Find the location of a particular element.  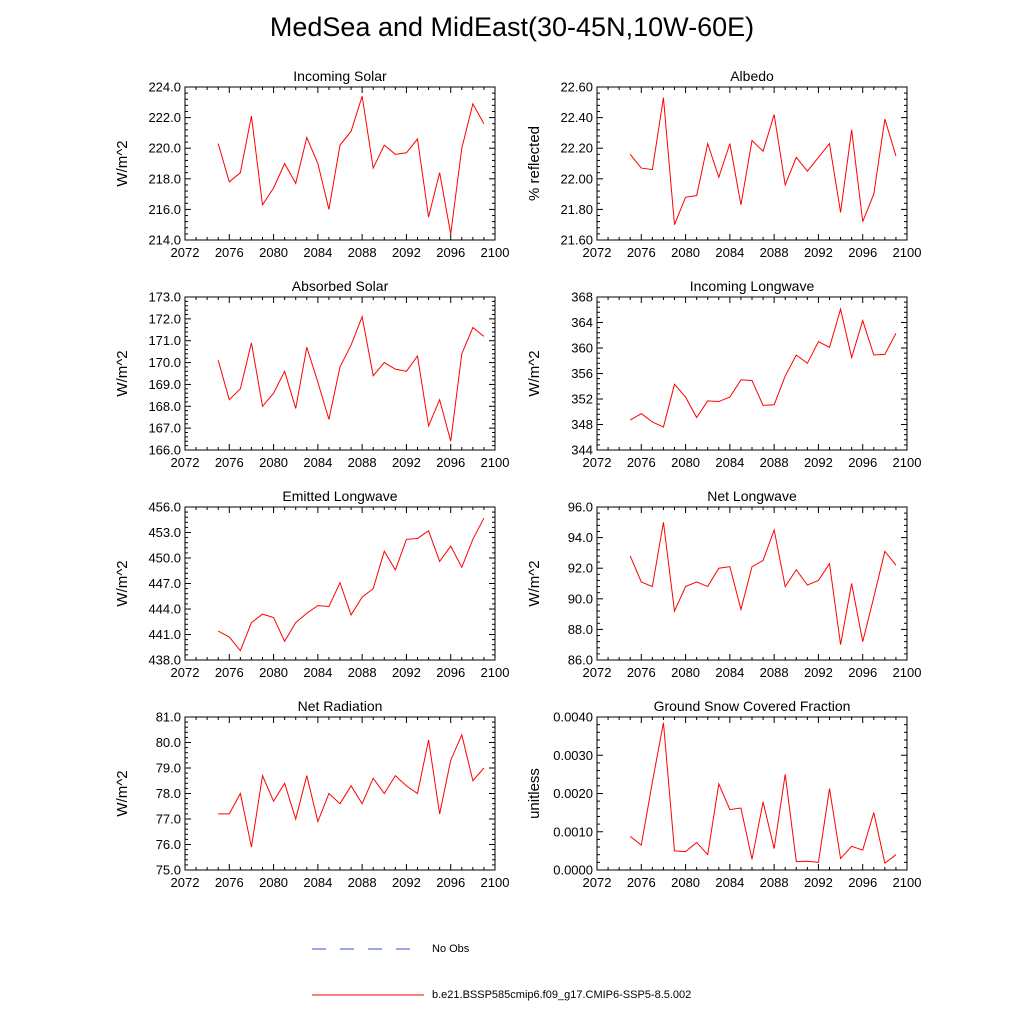

y-tick-label: 172.0 is located at coordinates (164, 318).